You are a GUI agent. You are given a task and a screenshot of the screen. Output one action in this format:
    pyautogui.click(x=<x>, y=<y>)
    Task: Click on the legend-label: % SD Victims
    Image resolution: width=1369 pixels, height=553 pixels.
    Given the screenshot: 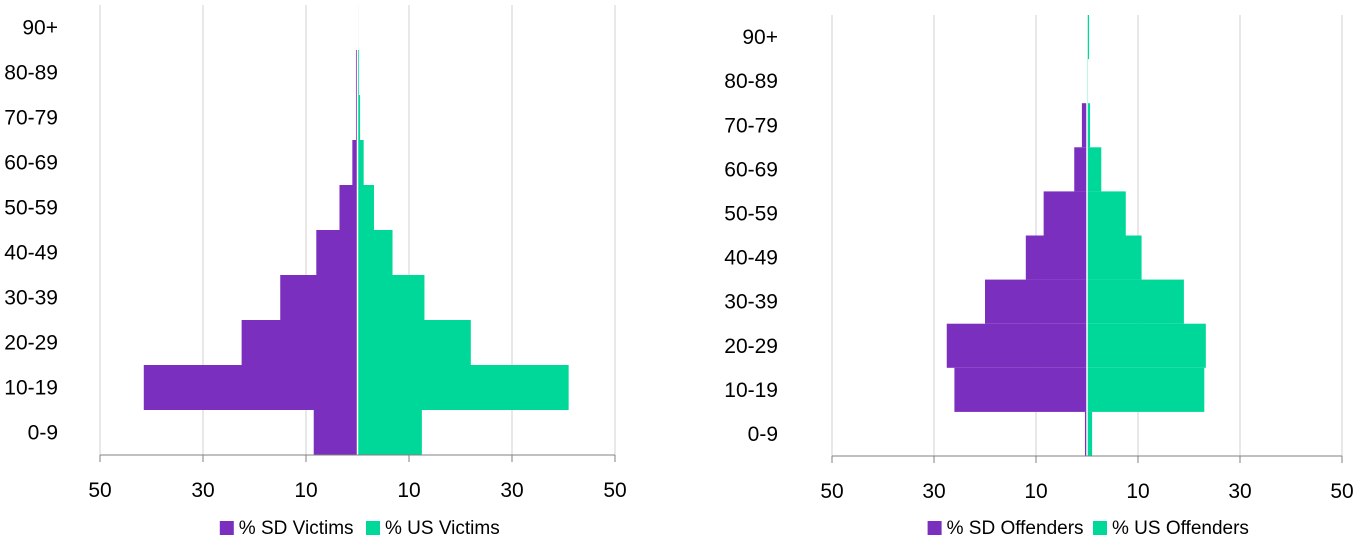 What is the action you would take?
    pyautogui.click(x=296, y=528)
    